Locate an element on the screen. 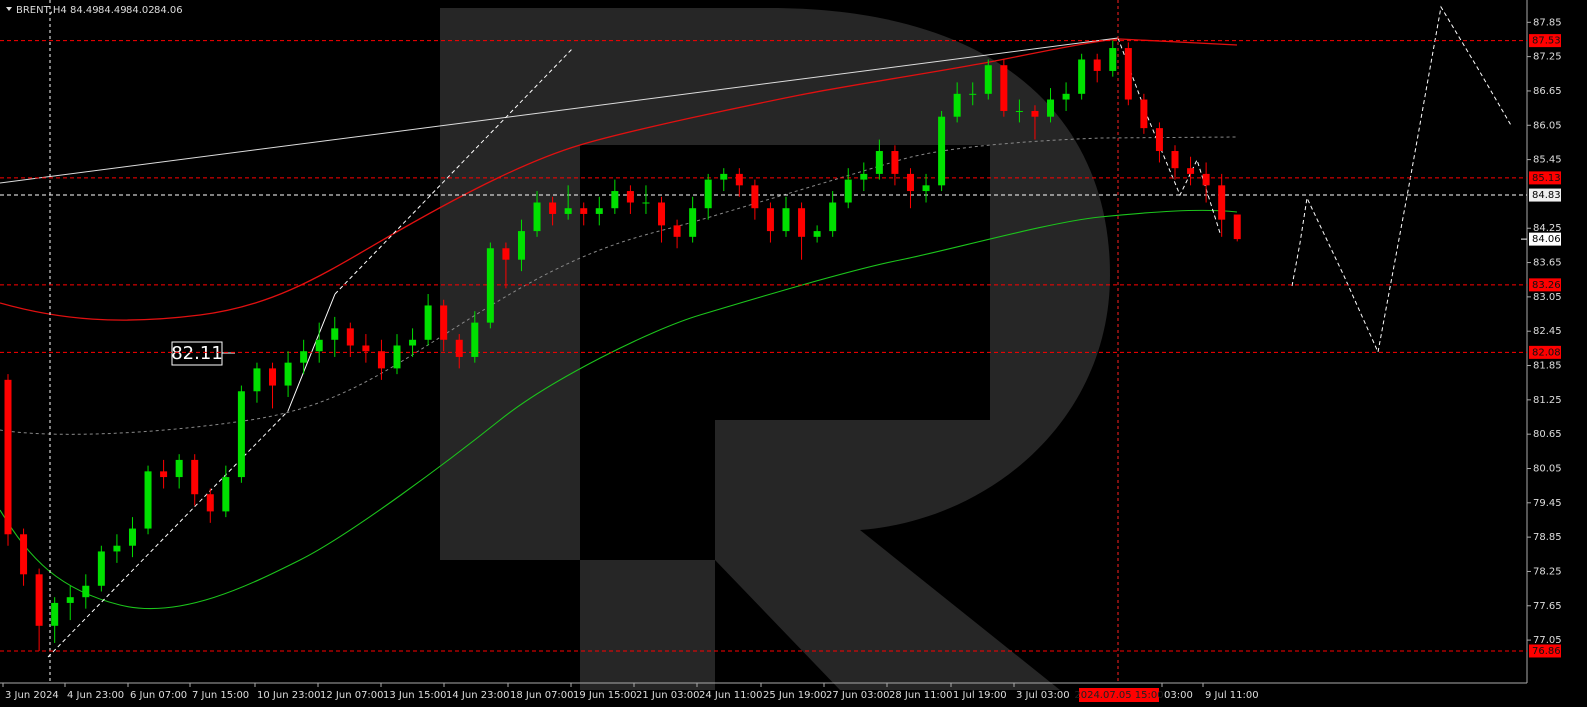 The image size is (1587, 707). current-price-tag is located at coordinates (1545, 239).